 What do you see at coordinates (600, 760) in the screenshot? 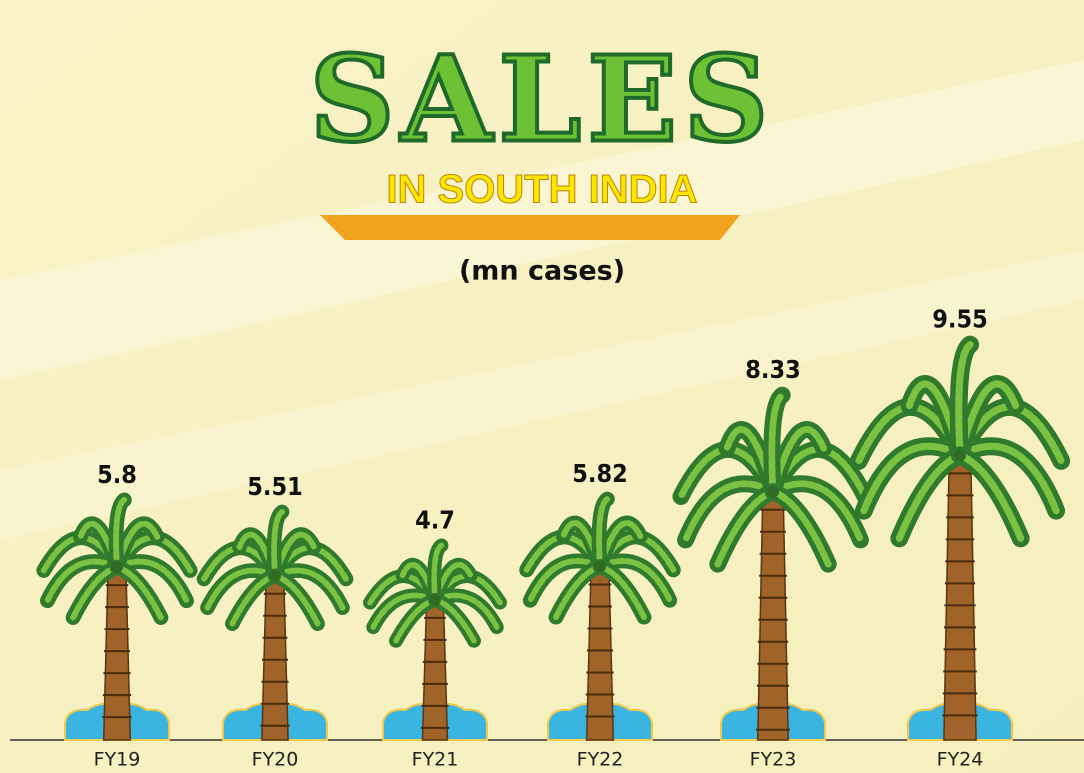
I see `x-tick-label: FY22` at bounding box center [600, 760].